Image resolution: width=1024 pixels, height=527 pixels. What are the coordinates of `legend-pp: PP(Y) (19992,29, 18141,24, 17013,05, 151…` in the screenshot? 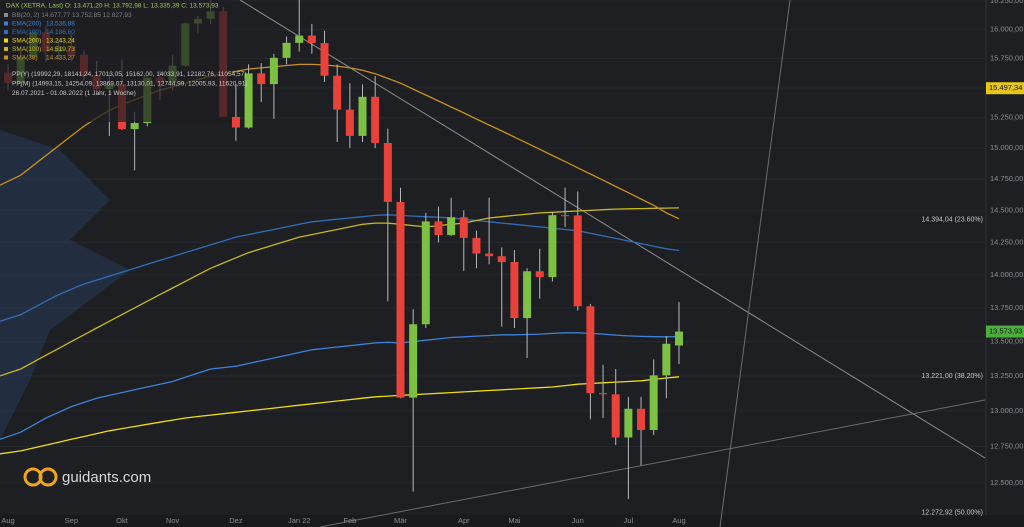 It's located at (129, 74).